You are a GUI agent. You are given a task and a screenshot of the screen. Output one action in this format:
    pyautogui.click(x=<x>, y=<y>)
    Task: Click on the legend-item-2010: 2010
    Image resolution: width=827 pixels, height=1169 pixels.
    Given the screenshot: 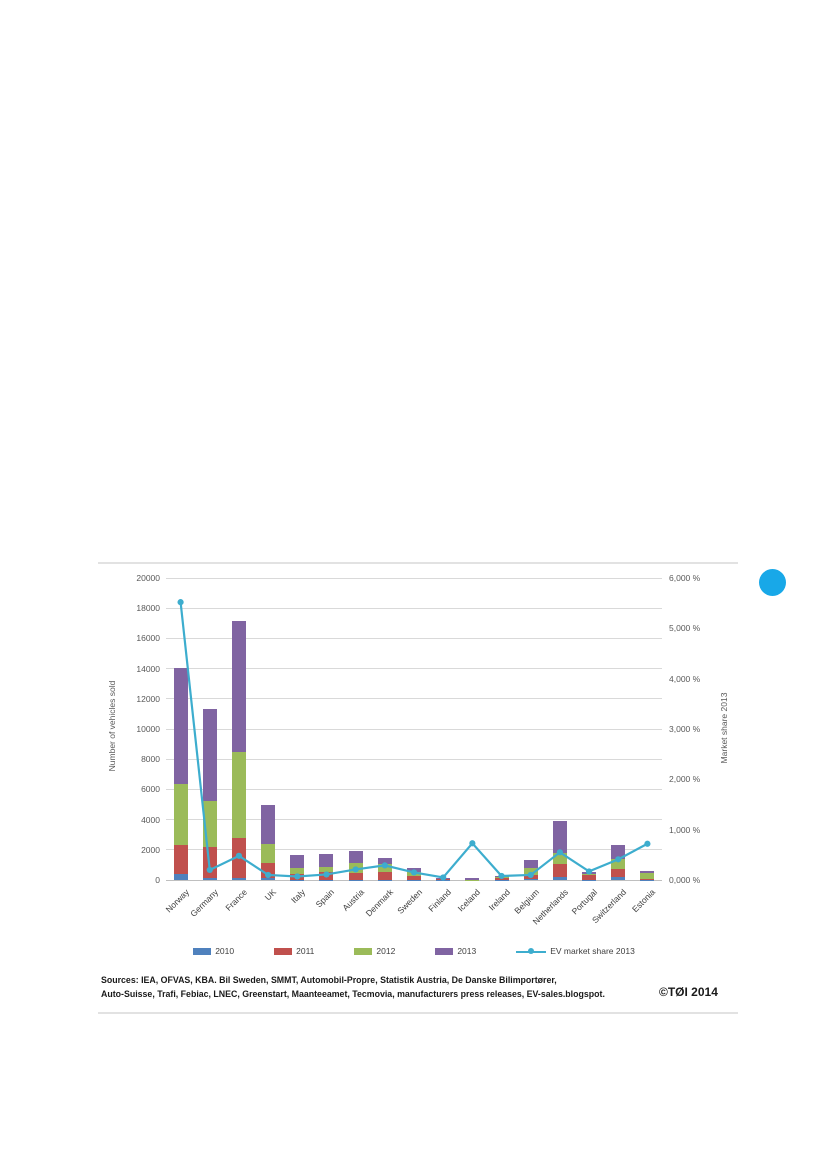 What is the action you would take?
    pyautogui.click(x=213, y=951)
    